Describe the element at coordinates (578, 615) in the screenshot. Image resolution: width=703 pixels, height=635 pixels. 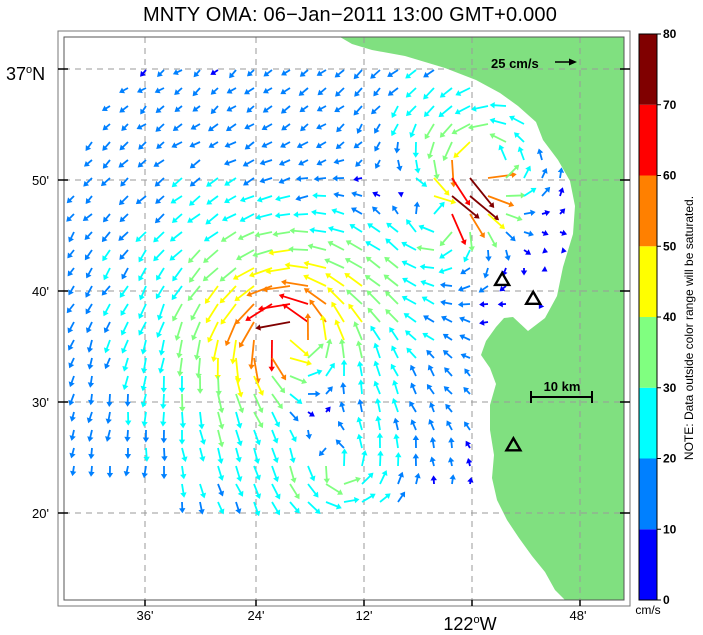
I see `lon-label-48: 48'` at that location.